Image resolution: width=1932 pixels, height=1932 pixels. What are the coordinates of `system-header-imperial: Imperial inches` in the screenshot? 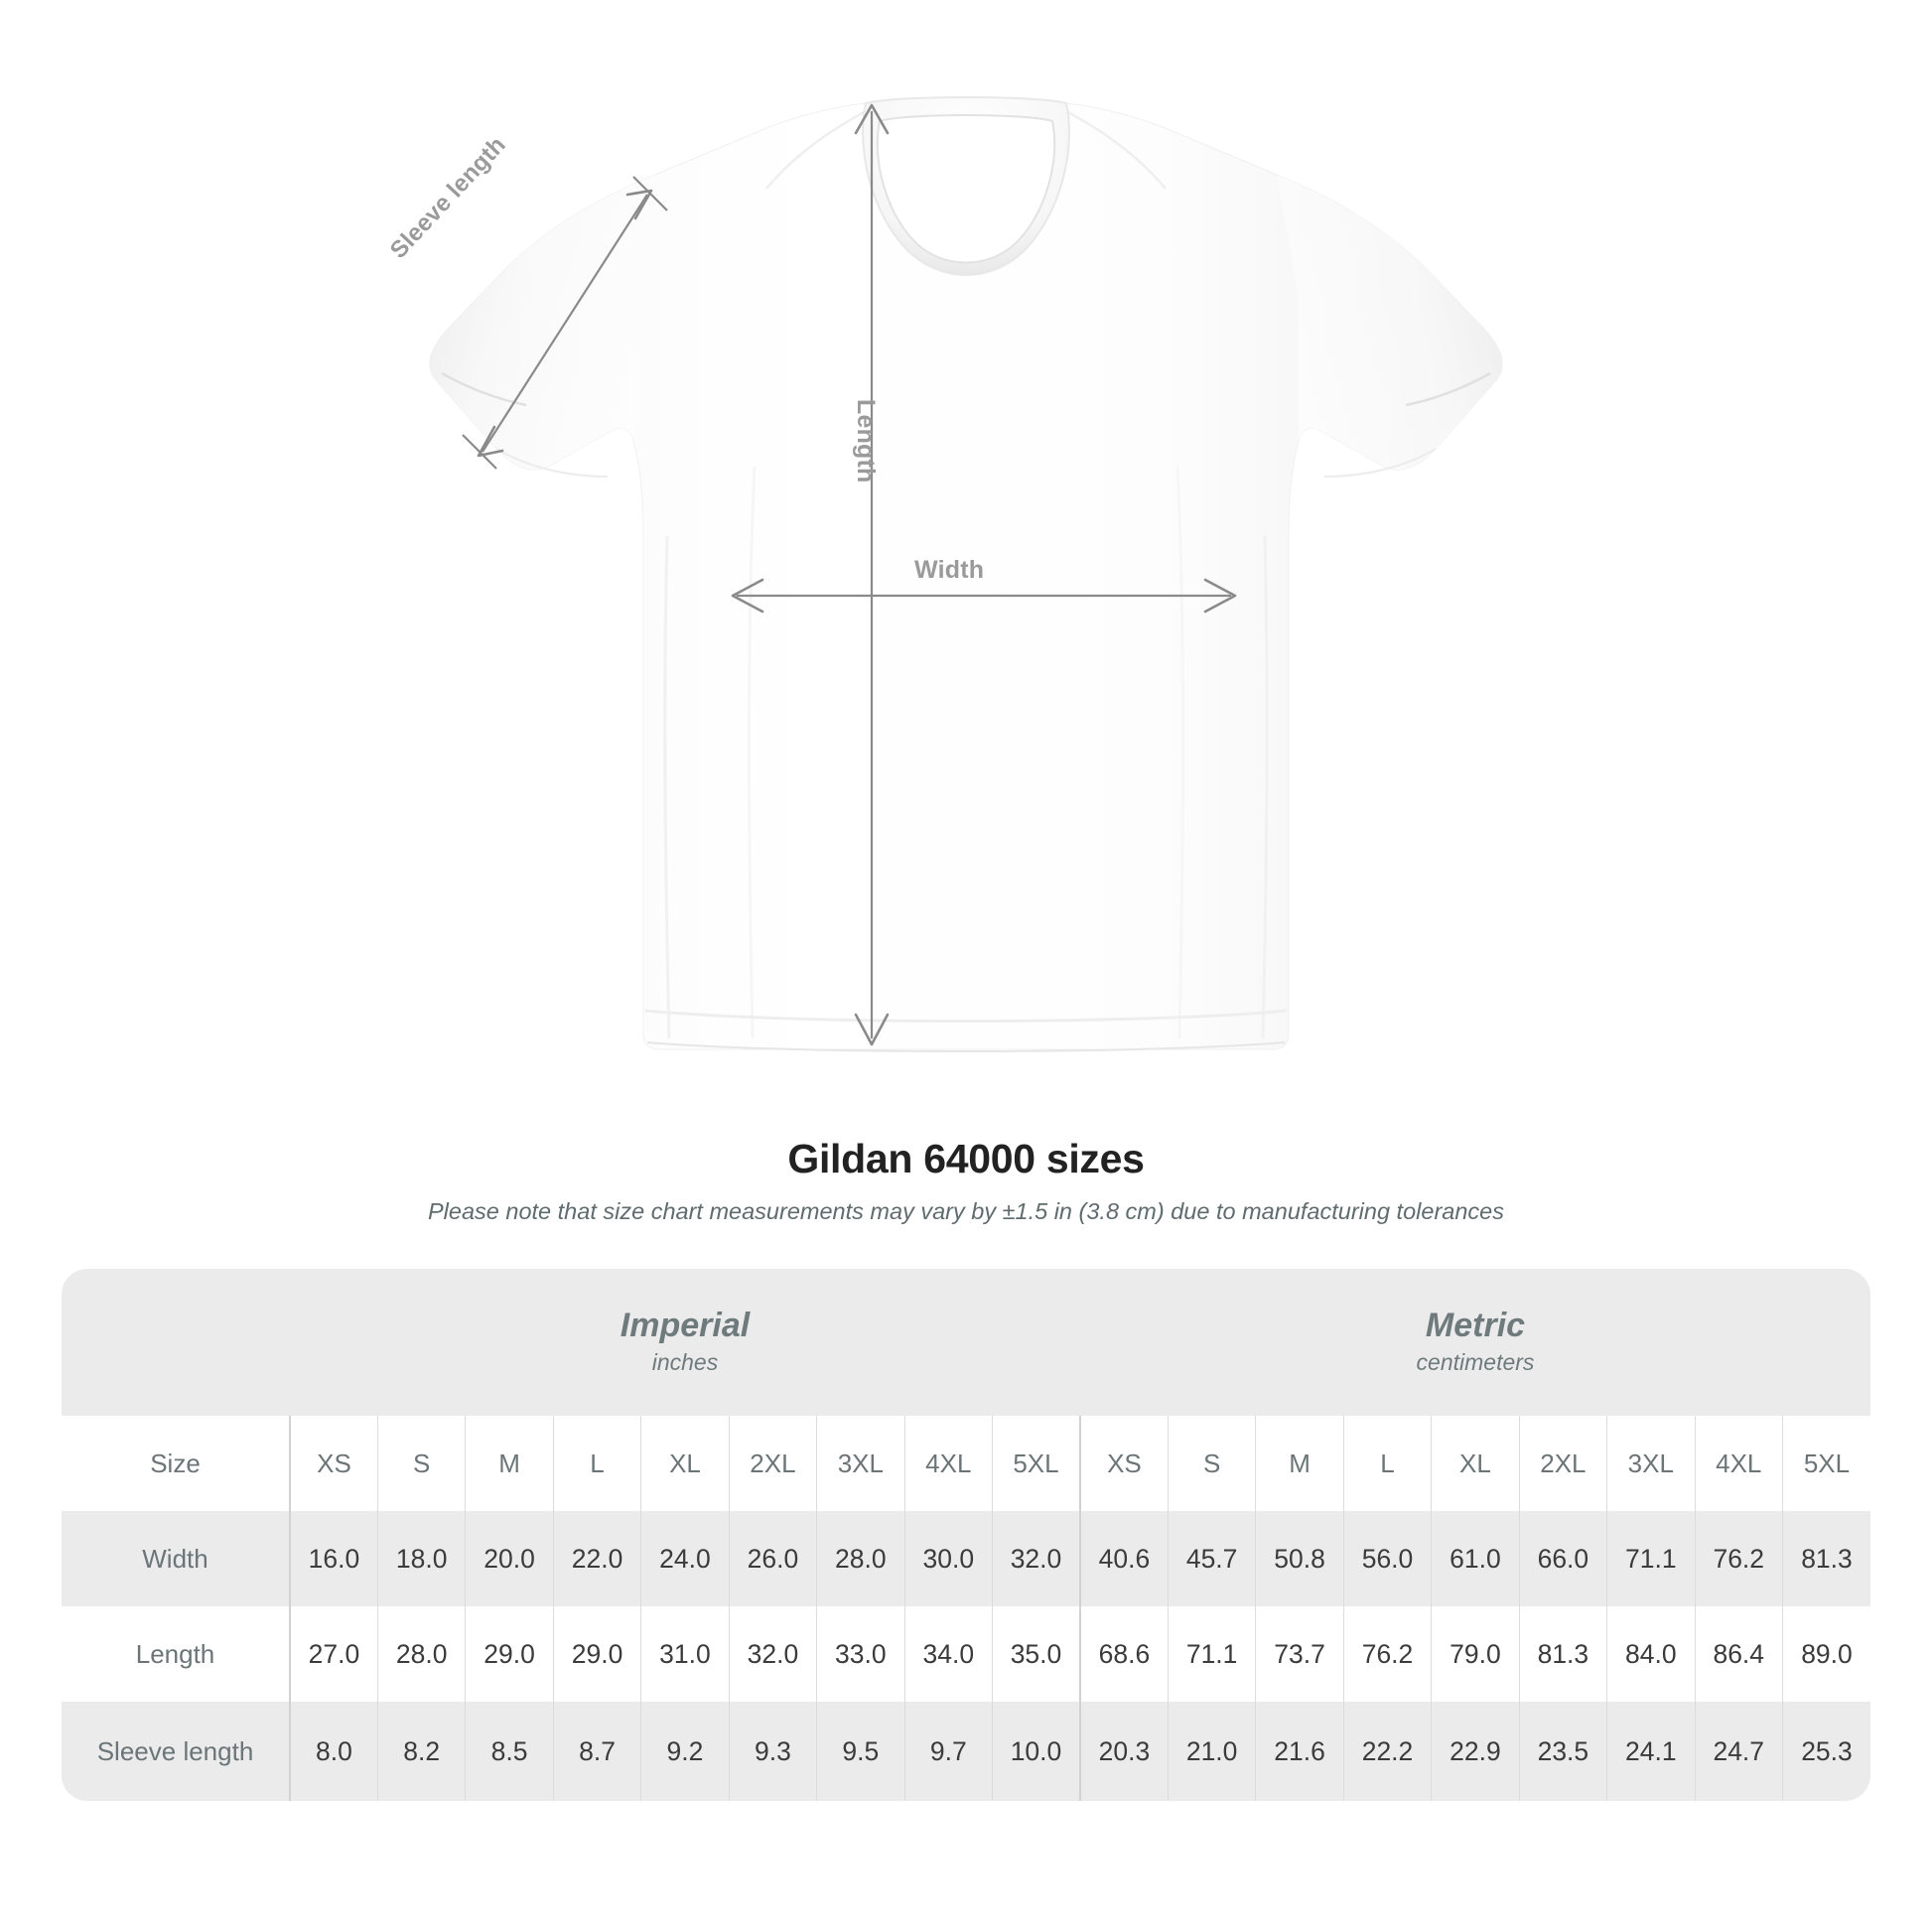 It's located at (685, 1342).